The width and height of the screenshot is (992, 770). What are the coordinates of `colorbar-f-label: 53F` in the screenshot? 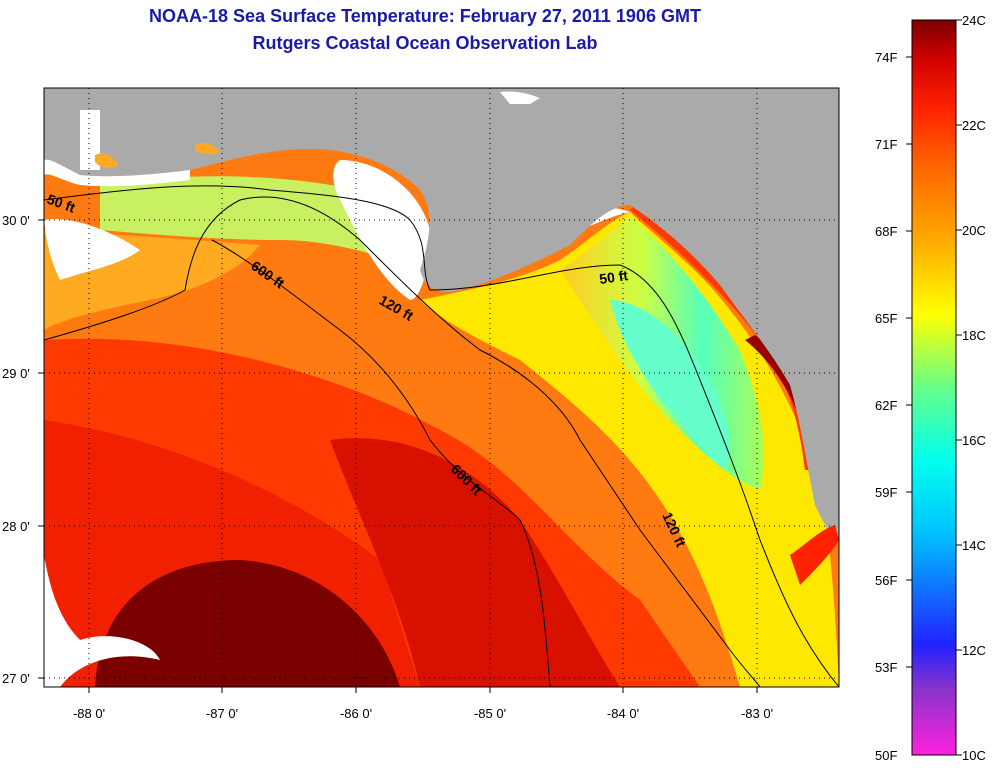 It's located at (886, 667).